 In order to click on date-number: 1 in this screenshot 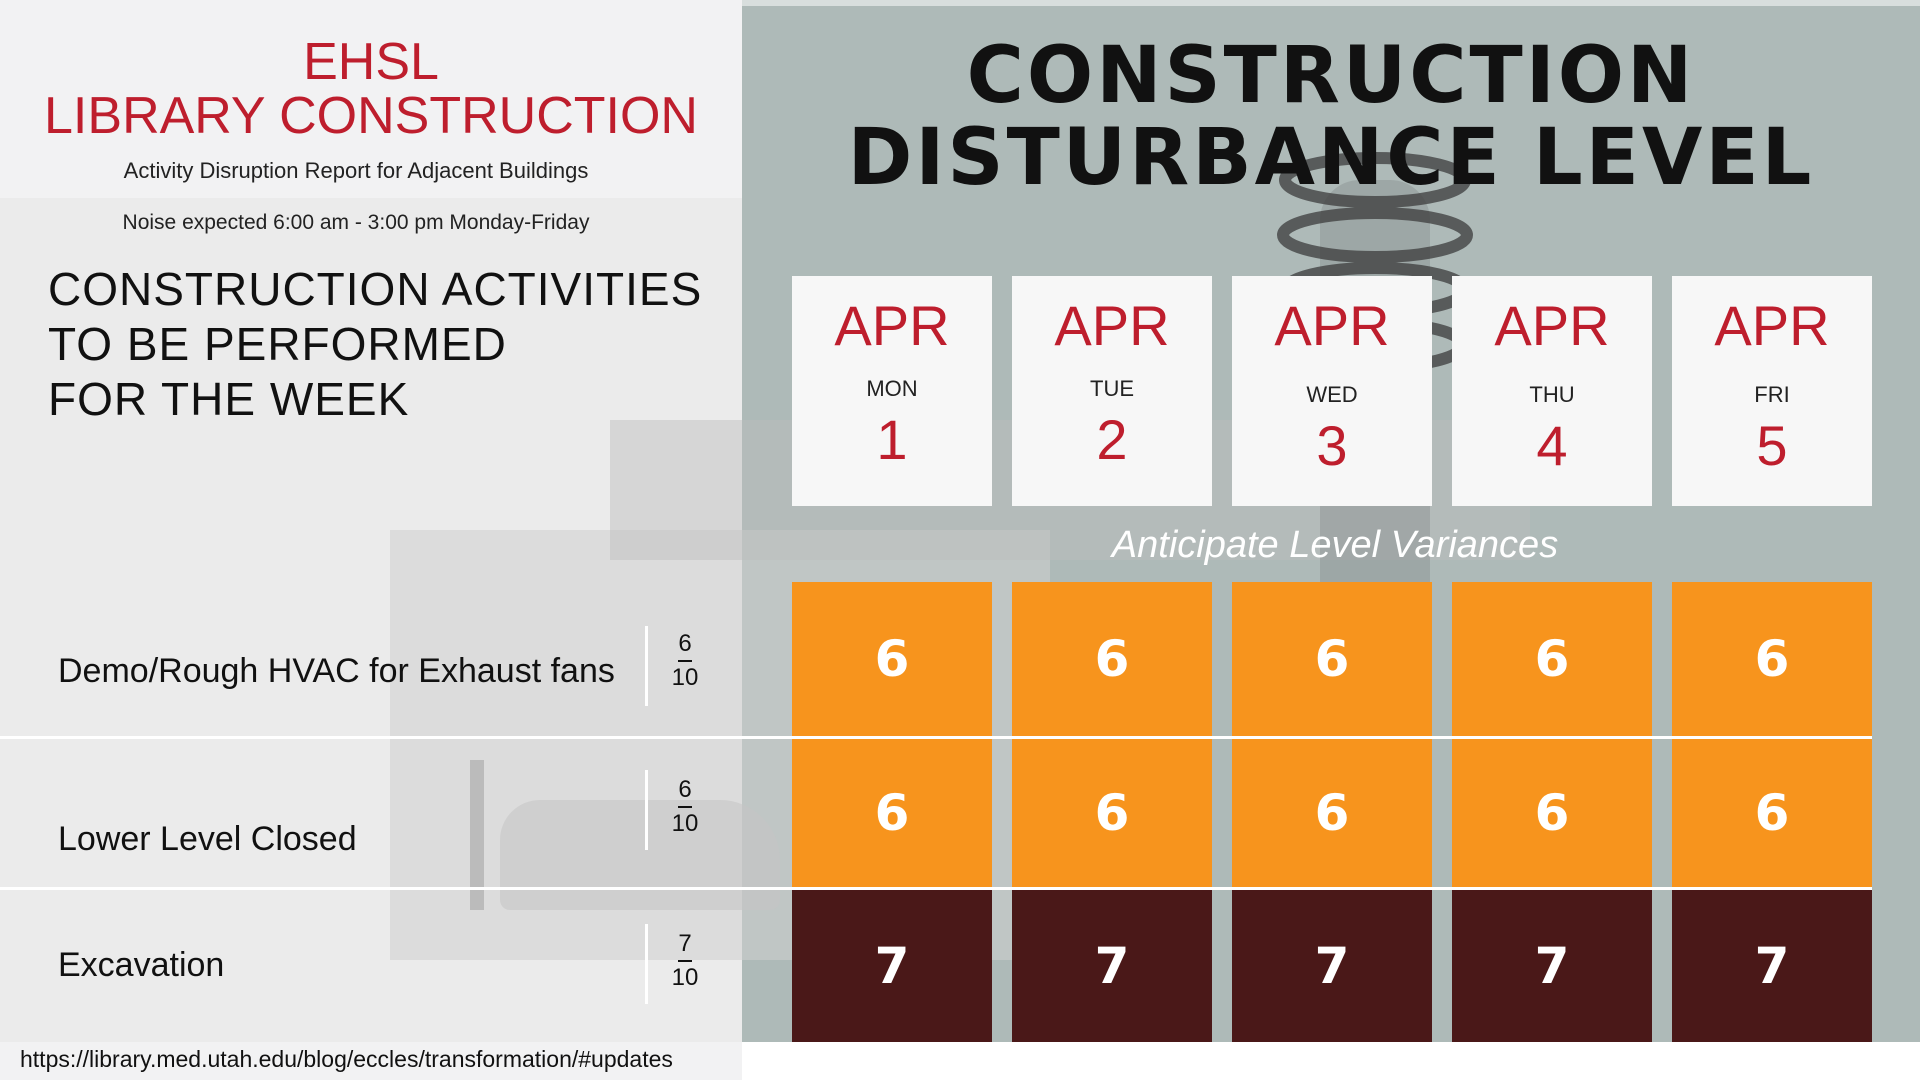, I will do `click(892, 439)`.